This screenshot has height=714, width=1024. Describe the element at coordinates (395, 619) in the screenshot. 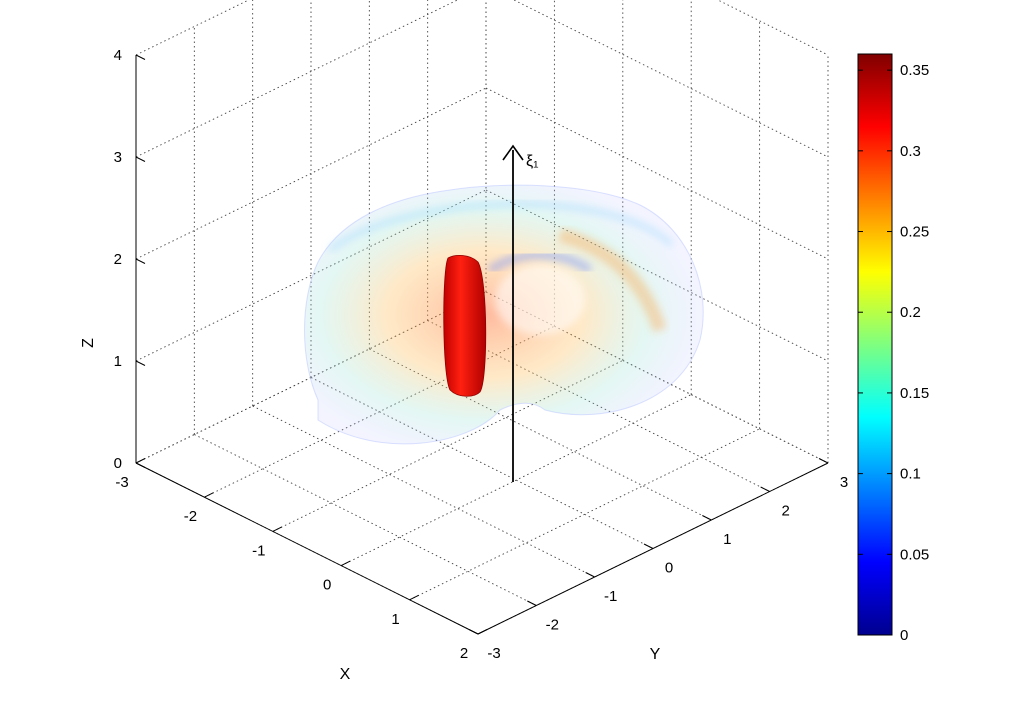

I see `x-tick-label: 1` at that location.